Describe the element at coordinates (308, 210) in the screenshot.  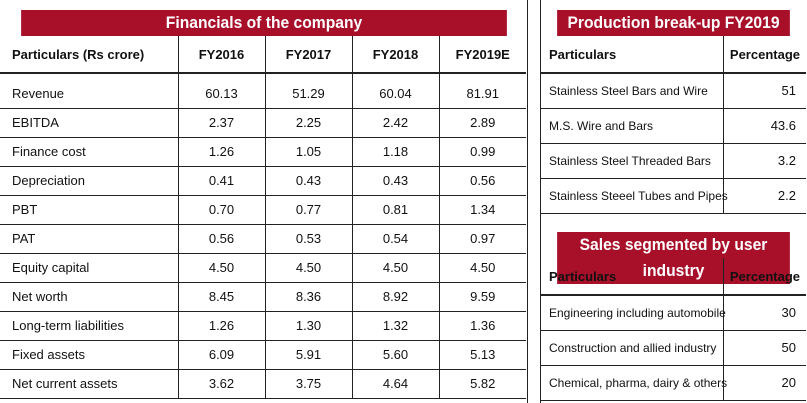
I see `cell-value: 0.77` at that location.